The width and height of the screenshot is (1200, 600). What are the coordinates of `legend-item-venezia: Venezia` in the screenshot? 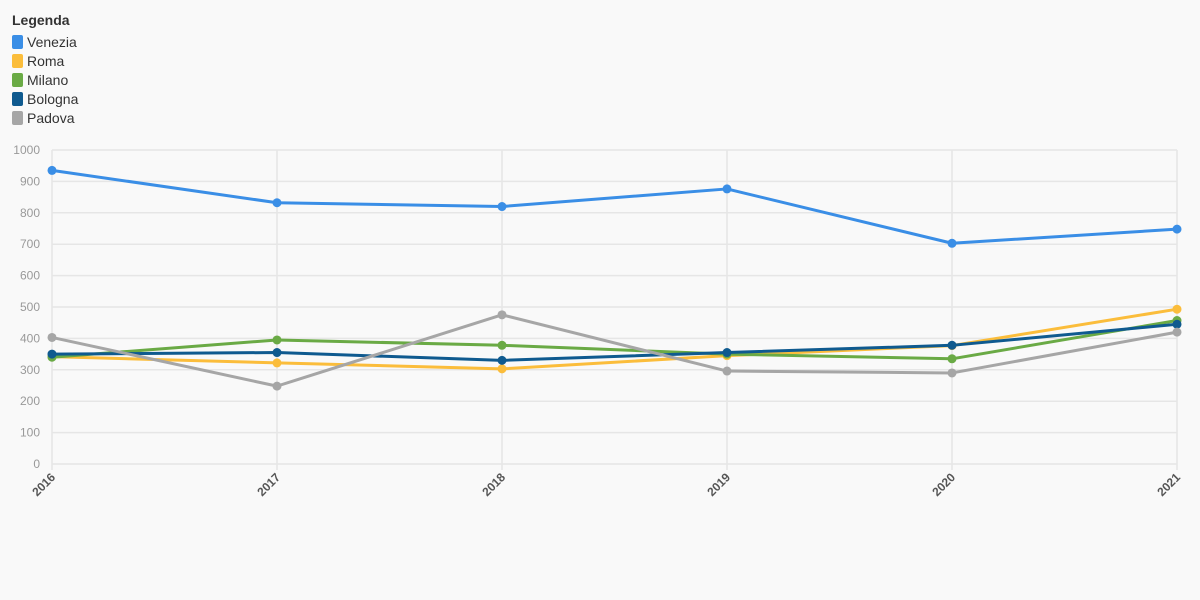 It's located at (45, 41).